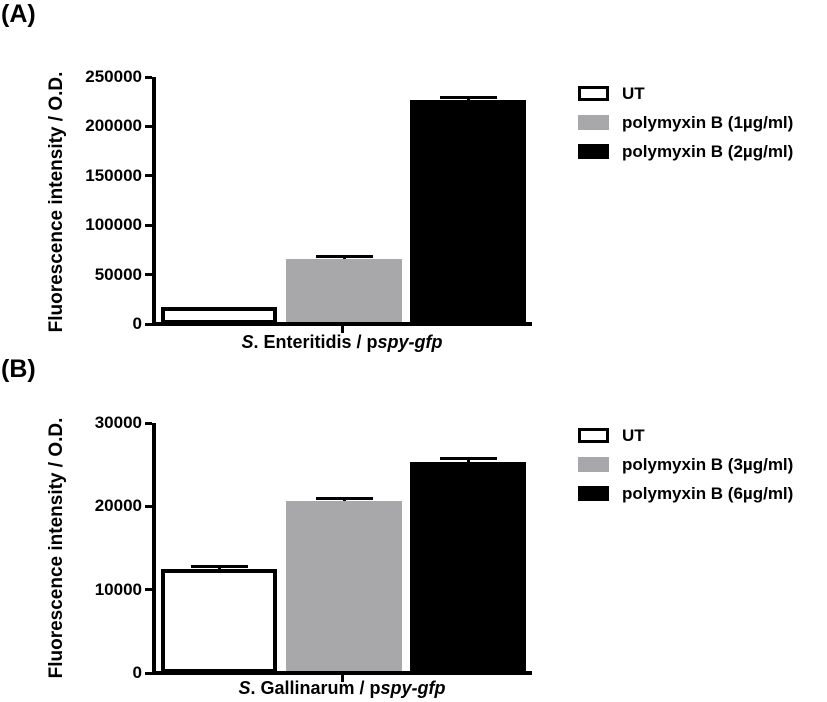 The height and width of the screenshot is (702, 827). What do you see at coordinates (344, 586) in the screenshot?
I see `bar-polymyxin-b-3-g-ml-` at bounding box center [344, 586].